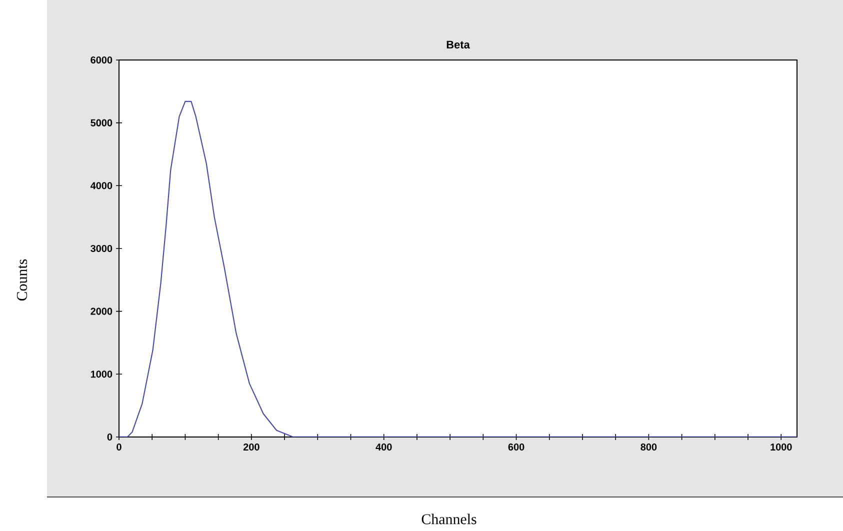 The image size is (843, 531). What do you see at coordinates (516, 447) in the screenshot?
I see `x-tick-label: 600` at bounding box center [516, 447].